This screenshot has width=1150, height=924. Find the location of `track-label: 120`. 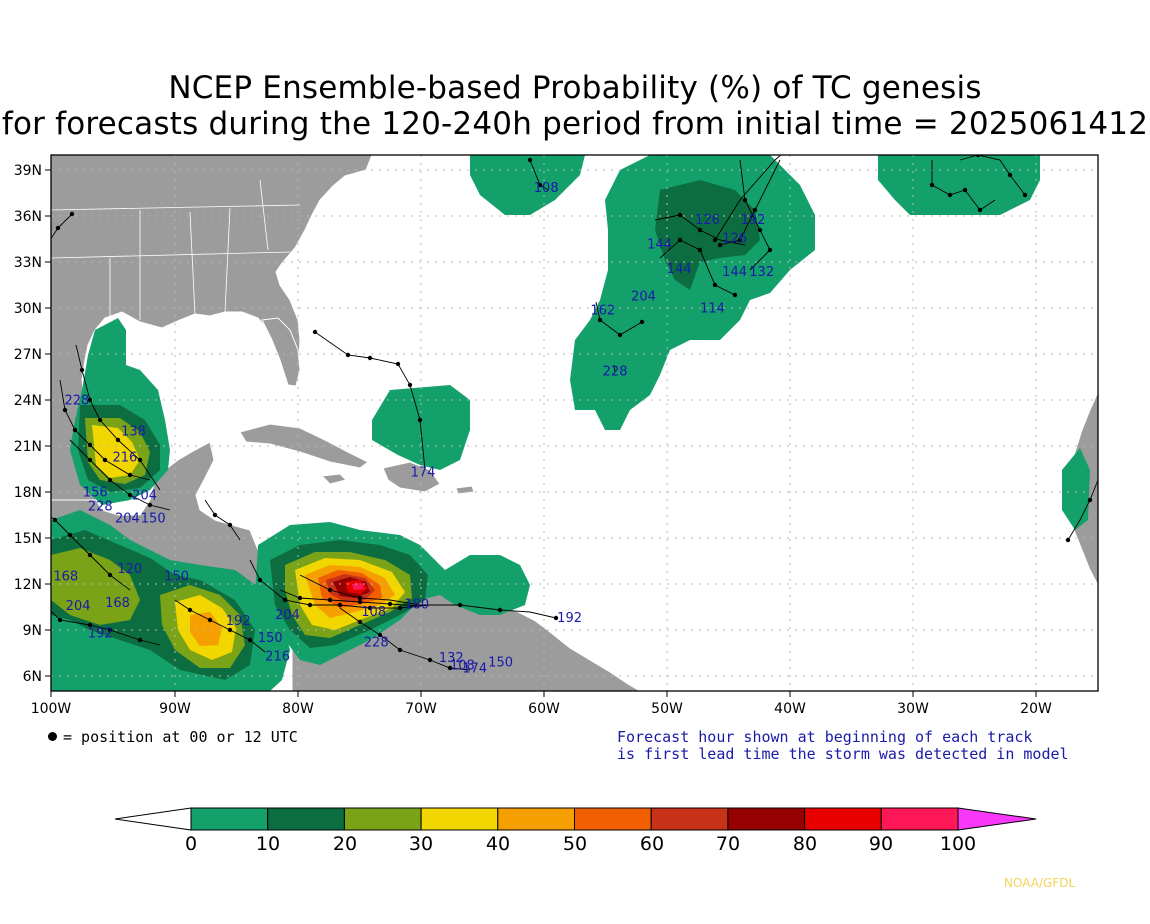

track-label: 120 is located at coordinates (129, 569).